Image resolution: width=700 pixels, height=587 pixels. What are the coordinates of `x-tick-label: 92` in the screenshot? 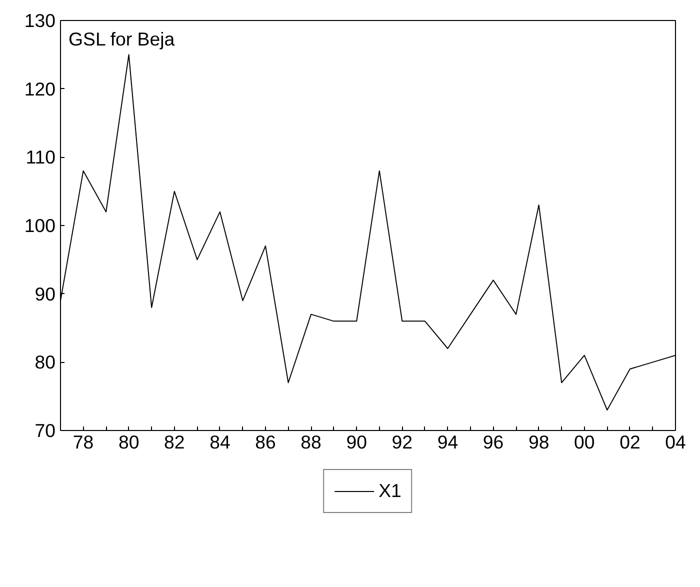 It's located at (402, 442).